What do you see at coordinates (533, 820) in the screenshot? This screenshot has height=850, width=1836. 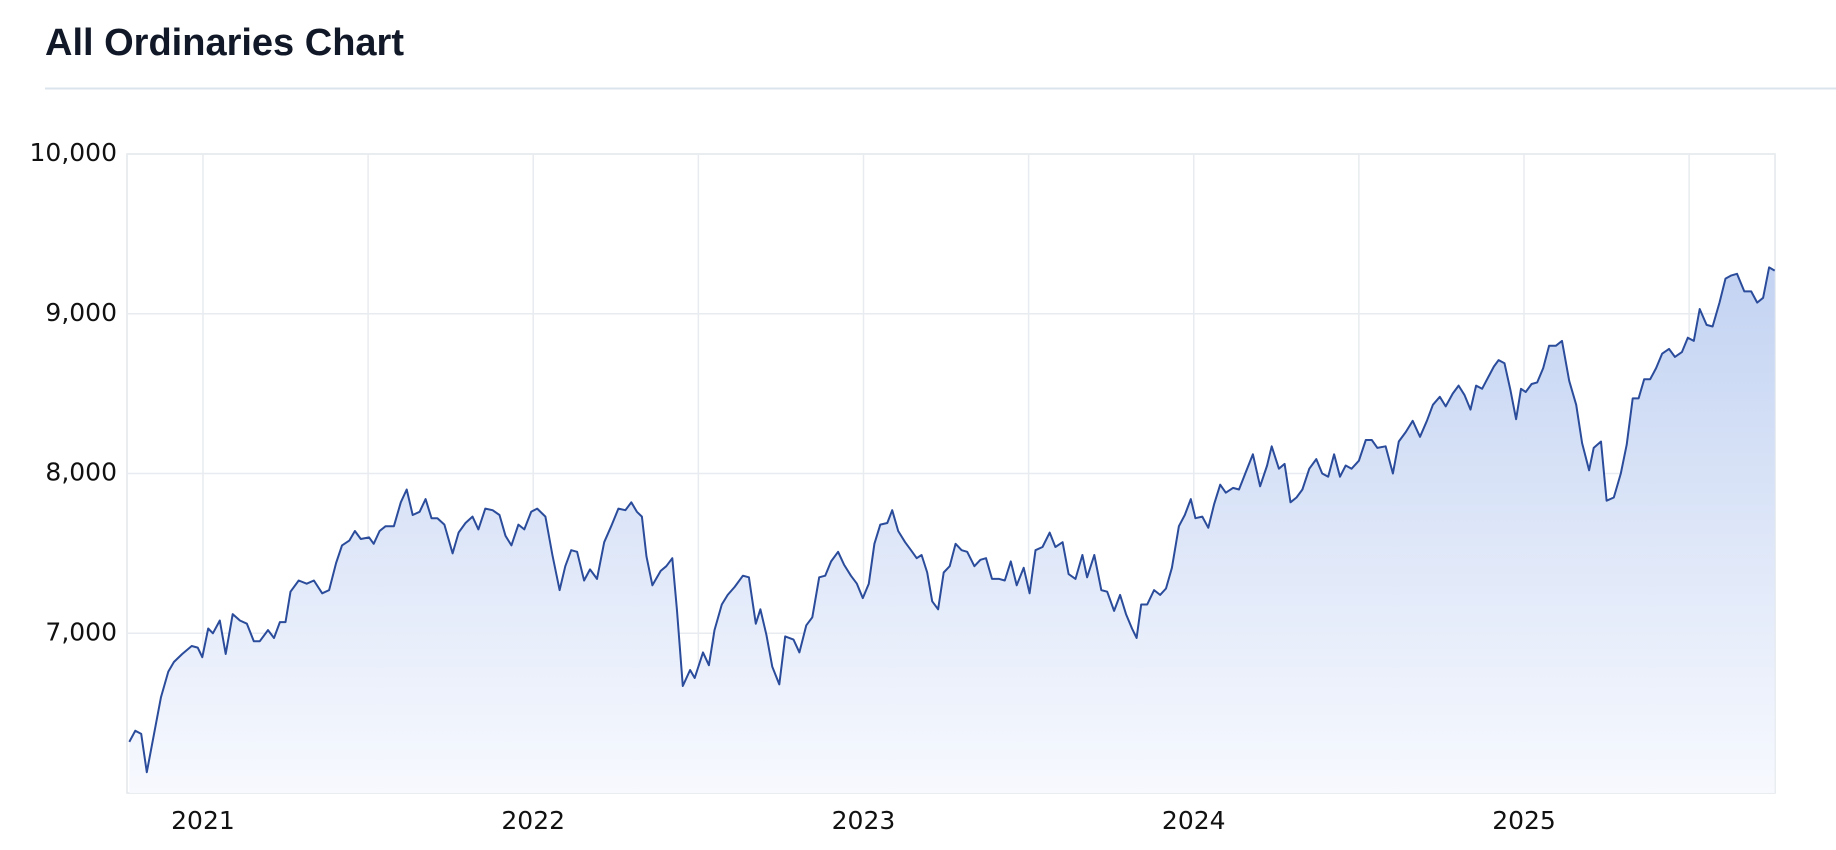 I see `x-tick-label: 2022` at bounding box center [533, 820].